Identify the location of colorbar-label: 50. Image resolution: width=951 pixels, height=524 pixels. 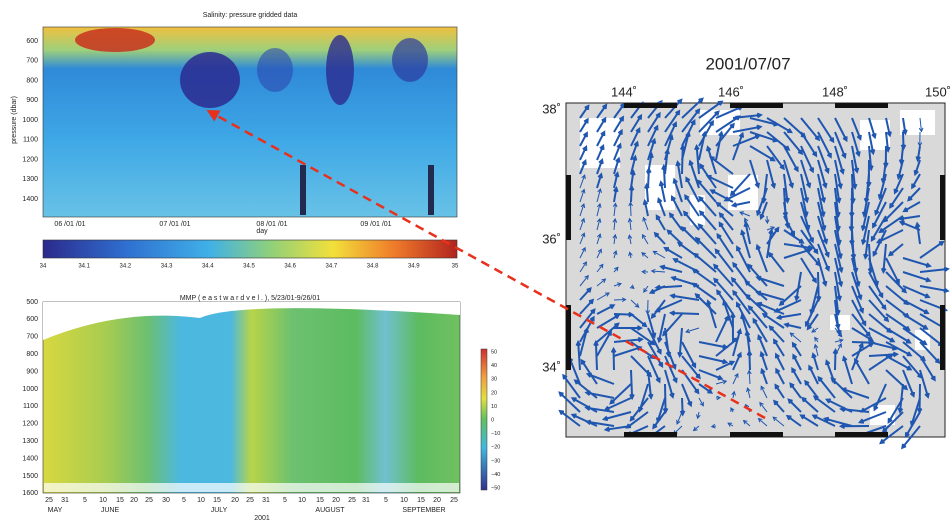
(494, 352).